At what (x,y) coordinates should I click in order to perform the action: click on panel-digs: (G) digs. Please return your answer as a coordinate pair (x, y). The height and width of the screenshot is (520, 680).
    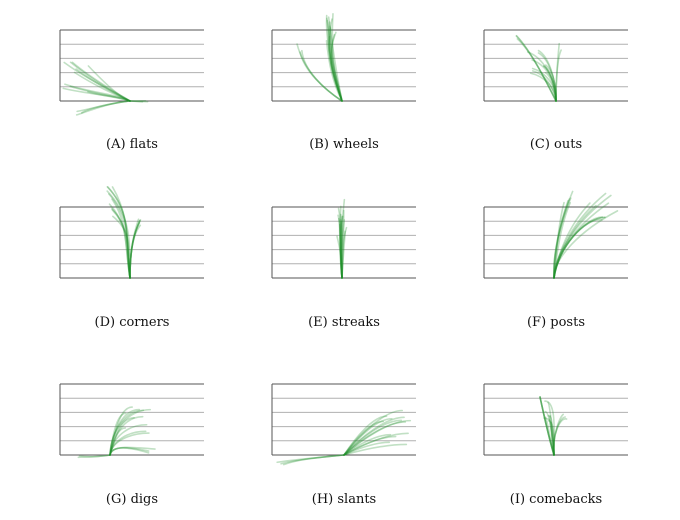
    Looking at the image, I should click on (131, 445).